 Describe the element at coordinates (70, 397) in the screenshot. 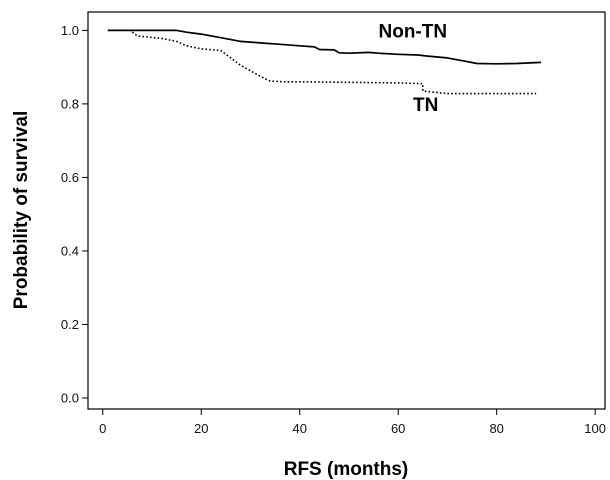

I see `y-tick-label: 0.0` at that location.